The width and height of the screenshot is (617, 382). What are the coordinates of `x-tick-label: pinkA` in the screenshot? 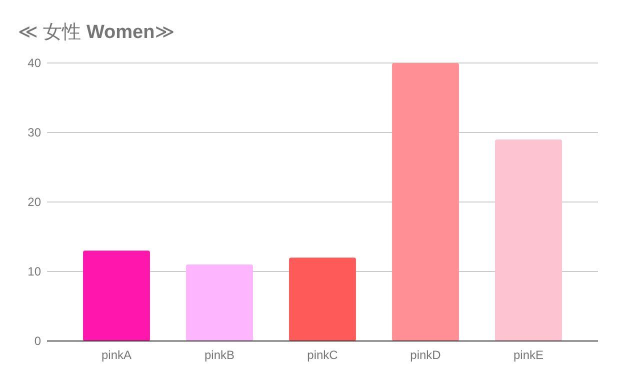 It's located at (116, 355).